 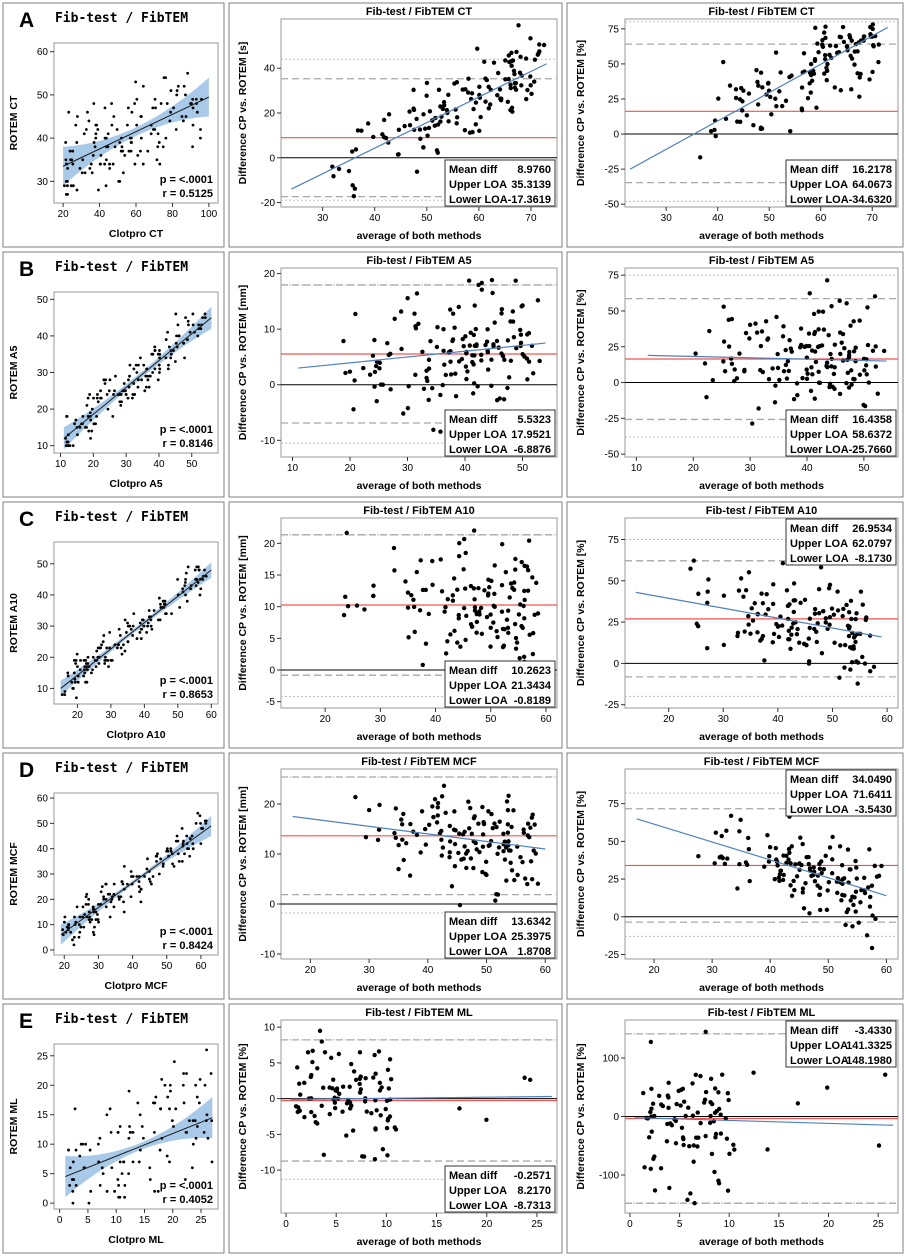 I want to click on x-tick-label: 10, so click(x=730, y=1224).